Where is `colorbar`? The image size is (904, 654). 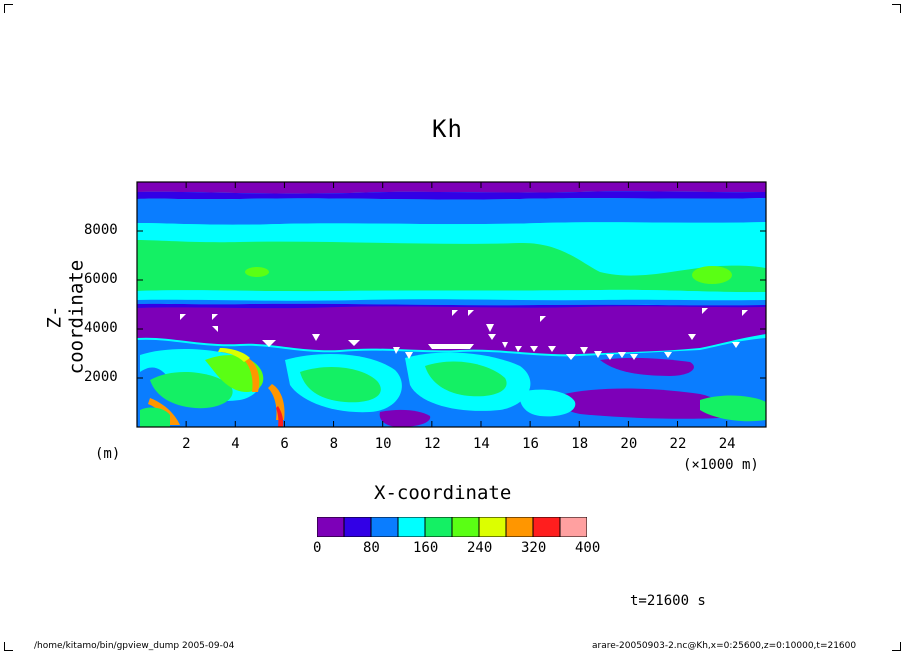 colorbar is located at coordinates (452, 527).